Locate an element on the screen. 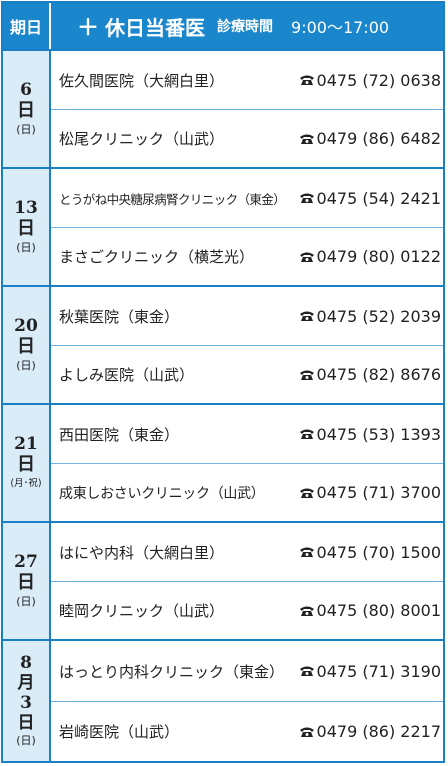 The image size is (448, 766). table-title: ＋ 休日当番医 診療時間 9:00〜17:00 is located at coordinates (220, 26).